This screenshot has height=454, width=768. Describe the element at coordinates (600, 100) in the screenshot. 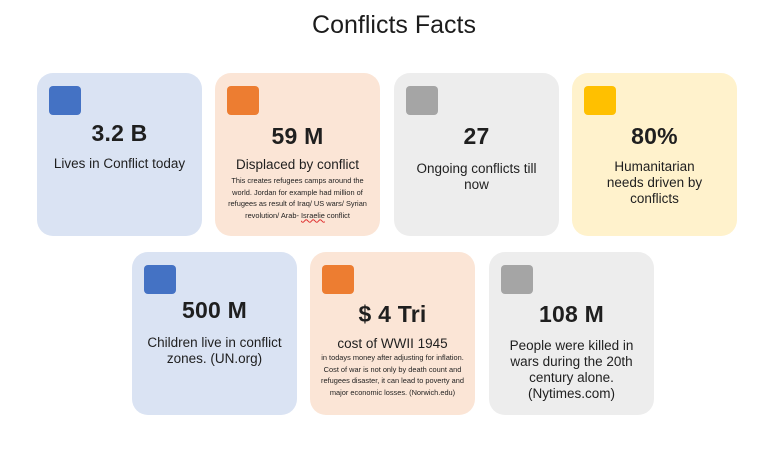

I see `yellow-square-icon` at that location.